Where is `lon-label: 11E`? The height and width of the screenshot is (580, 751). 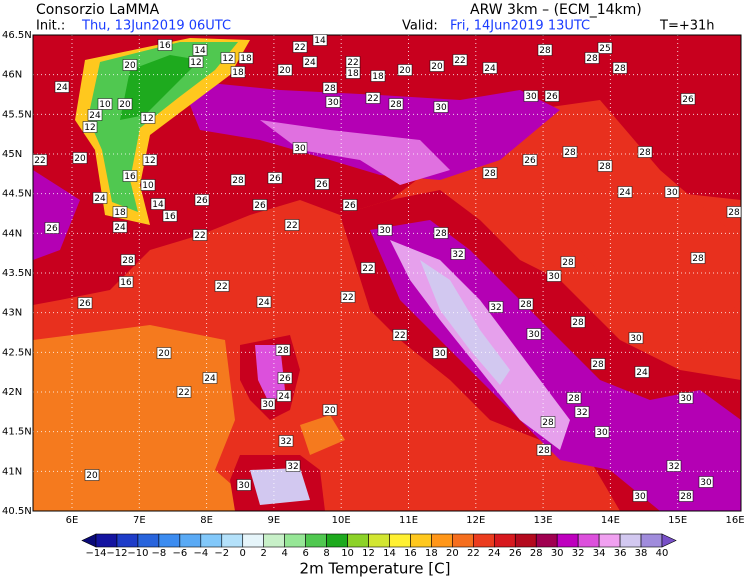 lon-label: 11E is located at coordinates (408, 520).